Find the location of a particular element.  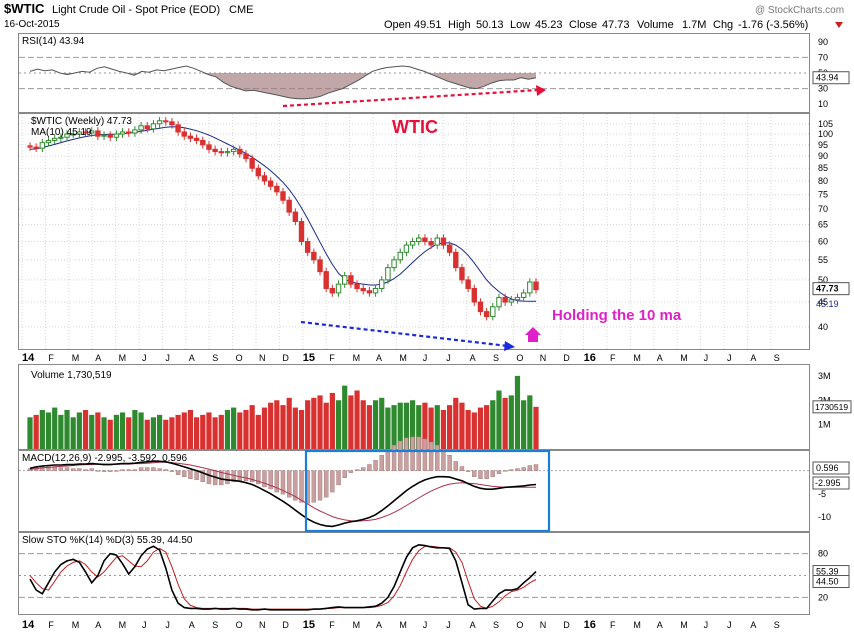

rsi-divergence-arrowhead-icon is located at coordinates (541, 90).